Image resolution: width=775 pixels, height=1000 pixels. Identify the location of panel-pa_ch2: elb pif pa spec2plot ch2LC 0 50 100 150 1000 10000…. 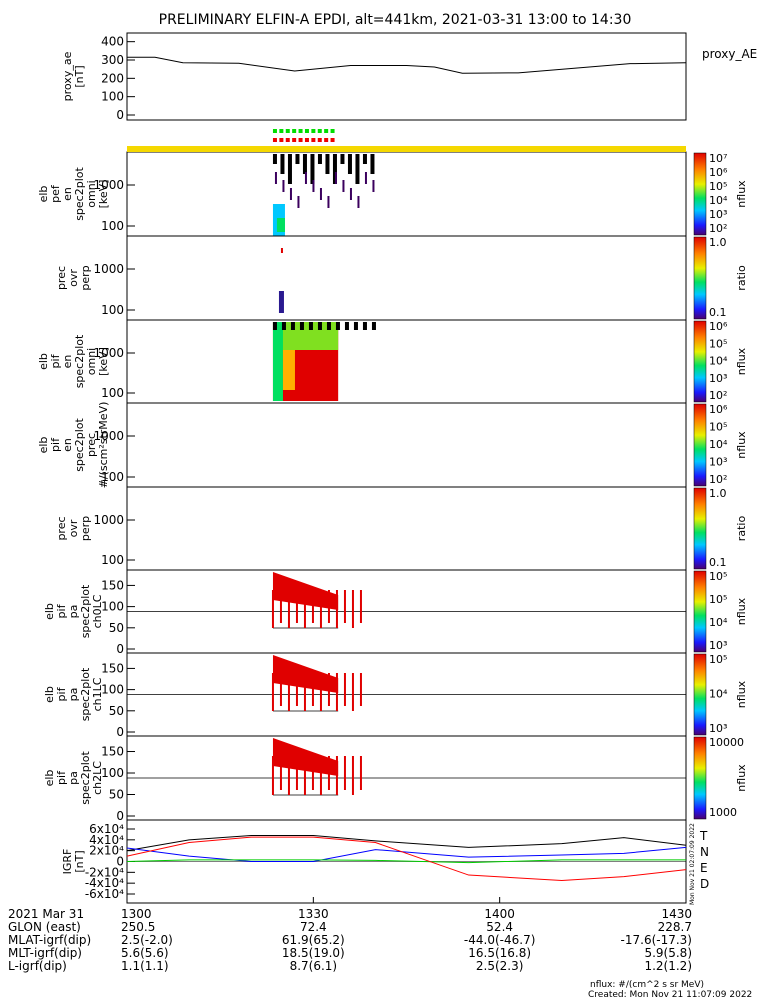
(395, 779).